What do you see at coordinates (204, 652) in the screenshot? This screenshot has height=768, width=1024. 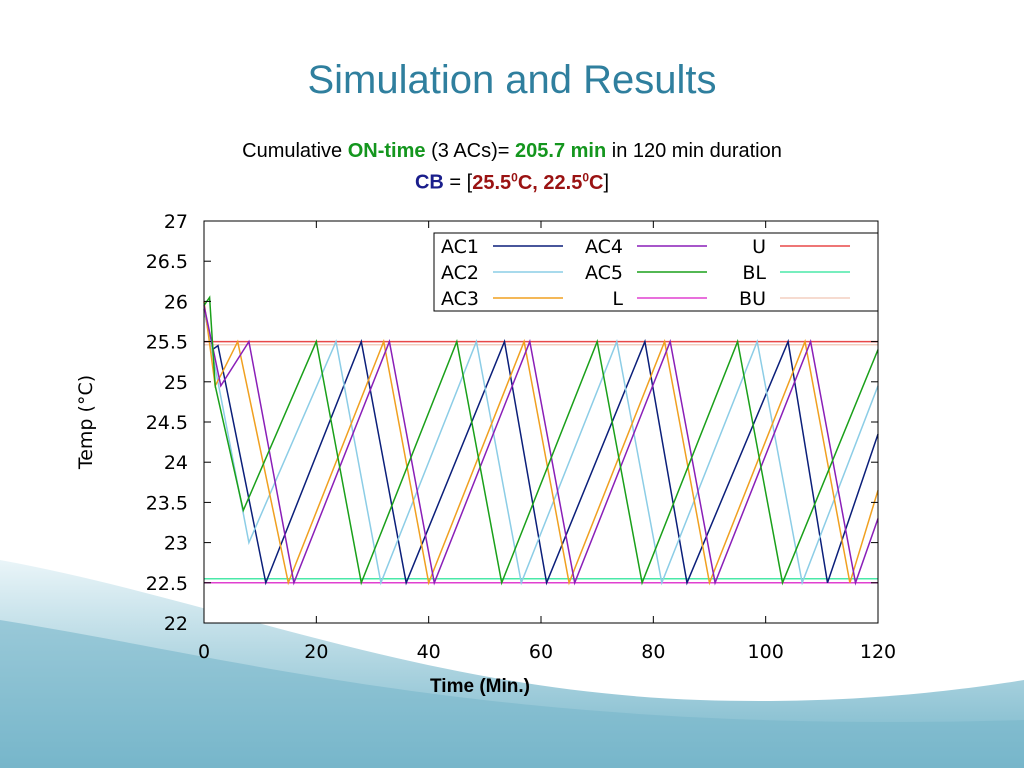 I see `x-tick-label: 0` at bounding box center [204, 652].